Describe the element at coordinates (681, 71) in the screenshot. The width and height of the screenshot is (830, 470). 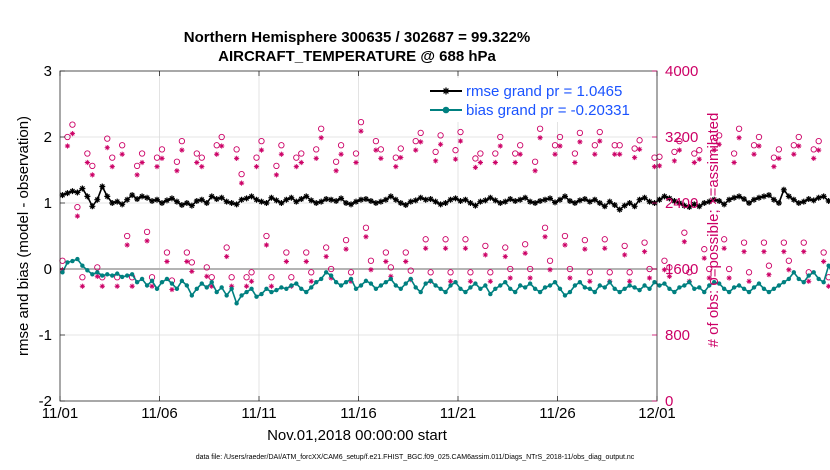
I see `y2-tick-label: 4000` at that location.